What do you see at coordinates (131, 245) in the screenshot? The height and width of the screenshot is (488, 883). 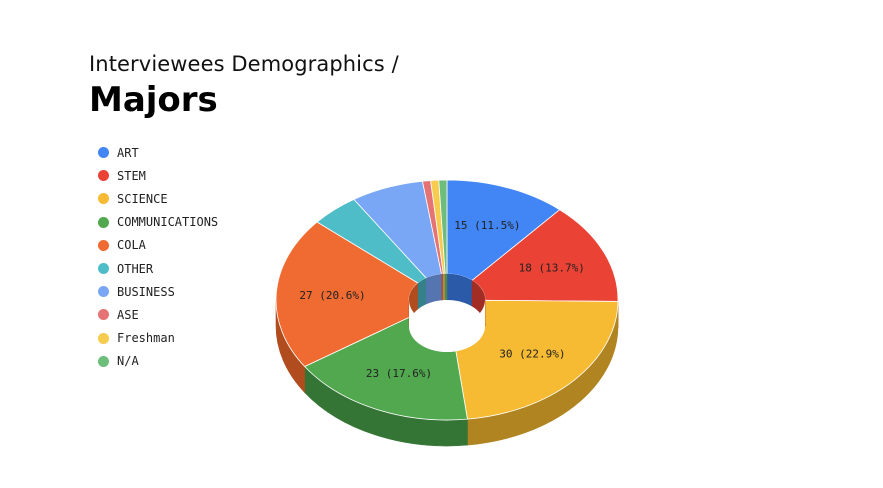 I see `legend-label: COLA` at bounding box center [131, 245].